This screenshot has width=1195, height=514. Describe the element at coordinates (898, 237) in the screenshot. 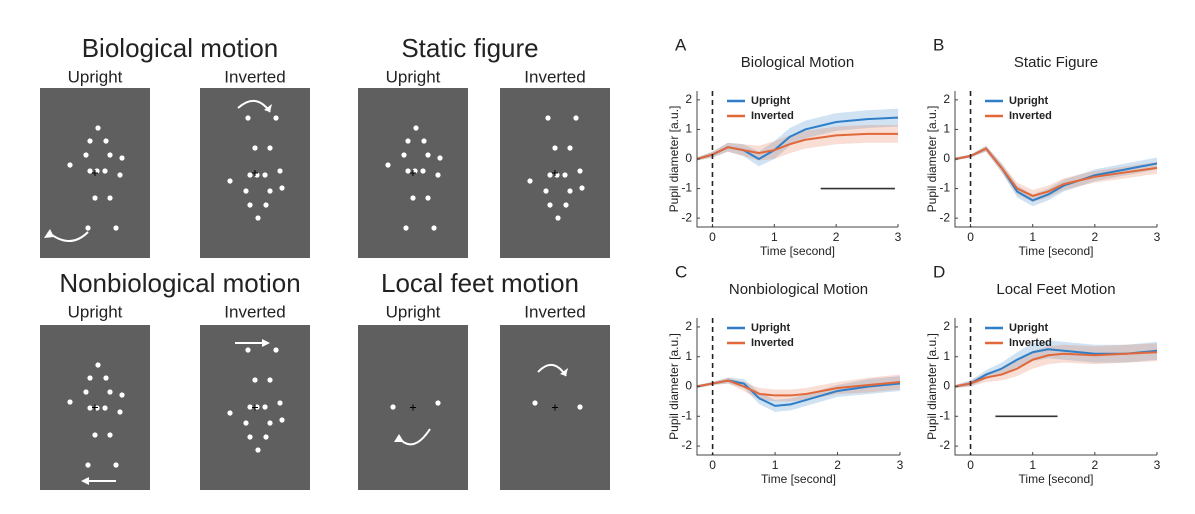

I see `x-tick-label: 3` at that location.